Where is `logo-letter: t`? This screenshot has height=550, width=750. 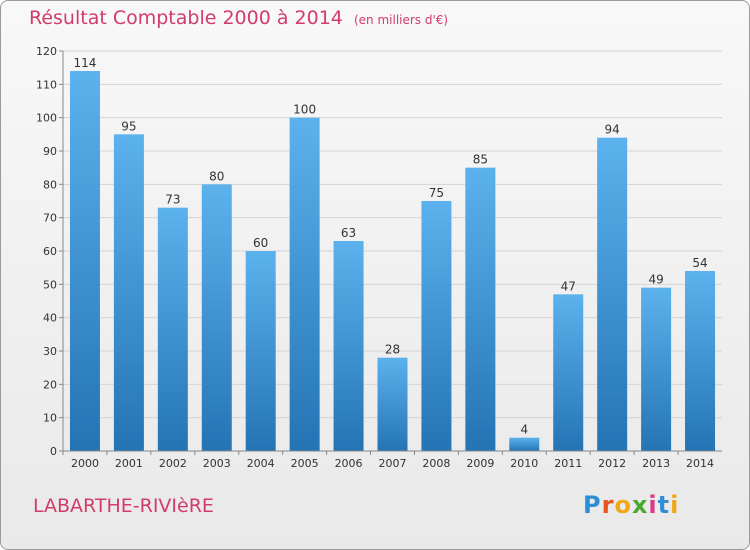 logo-letter: t is located at coordinates (664, 505).